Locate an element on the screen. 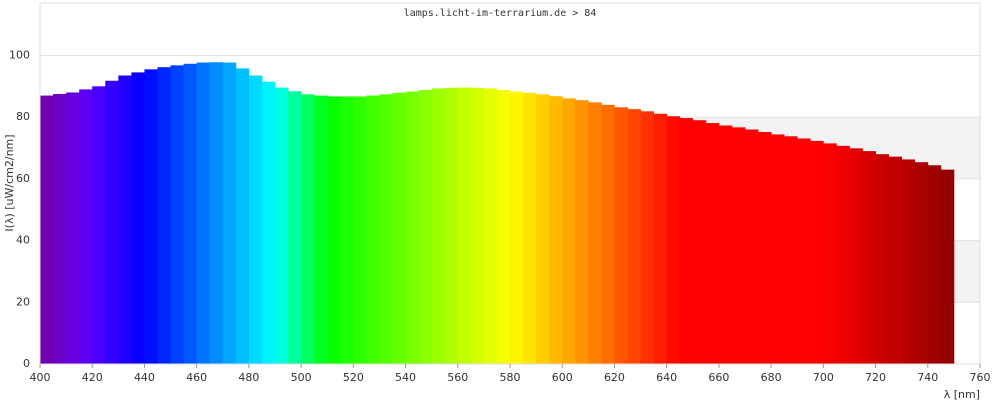 This screenshot has height=400, width=1000. x-tick-label: 520 is located at coordinates (353, 377).